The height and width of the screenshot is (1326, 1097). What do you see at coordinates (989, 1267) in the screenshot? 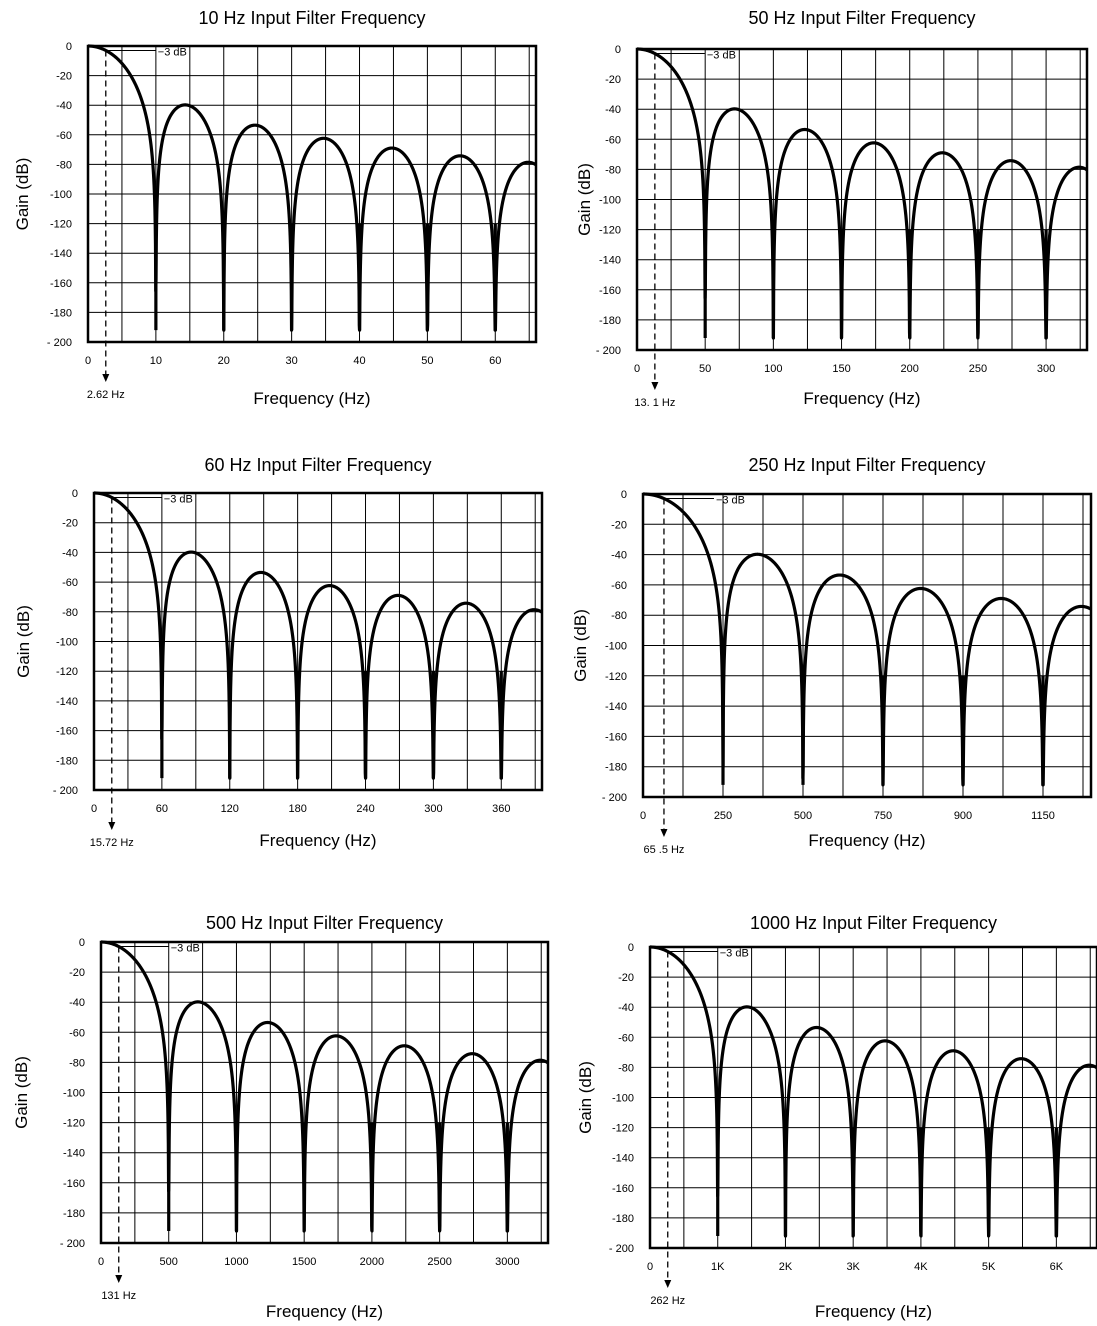
I see `x-tick-label: 5K` at bounding box center [989, 1267].